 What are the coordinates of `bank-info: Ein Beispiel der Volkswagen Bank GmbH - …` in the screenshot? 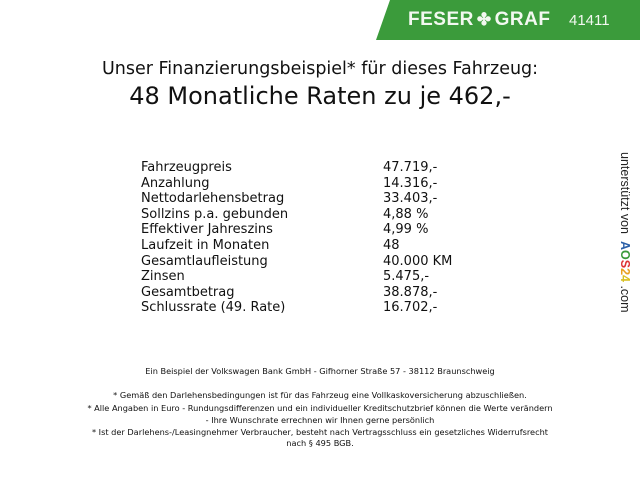 It's located at (320, 371).